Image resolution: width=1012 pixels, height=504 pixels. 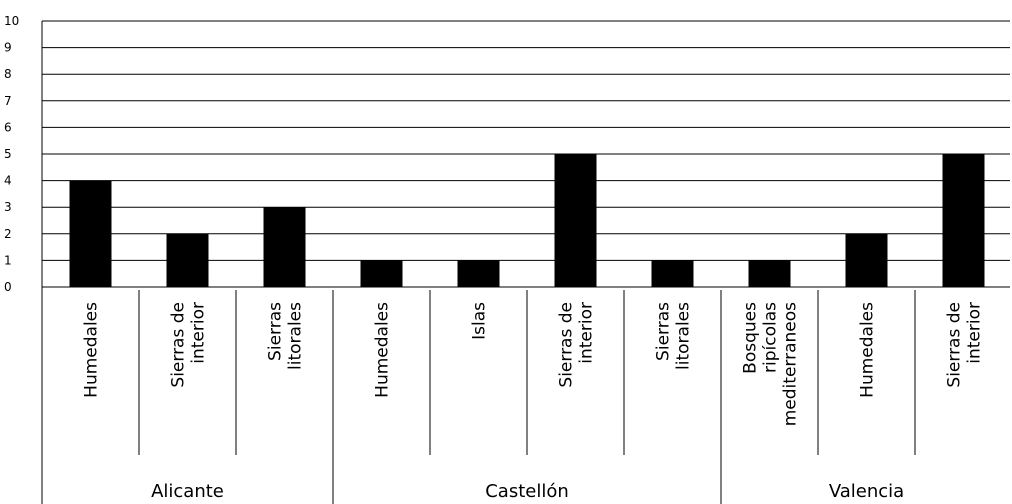 I want to click on y-tick-label: 8, so click(x=8, y=74).